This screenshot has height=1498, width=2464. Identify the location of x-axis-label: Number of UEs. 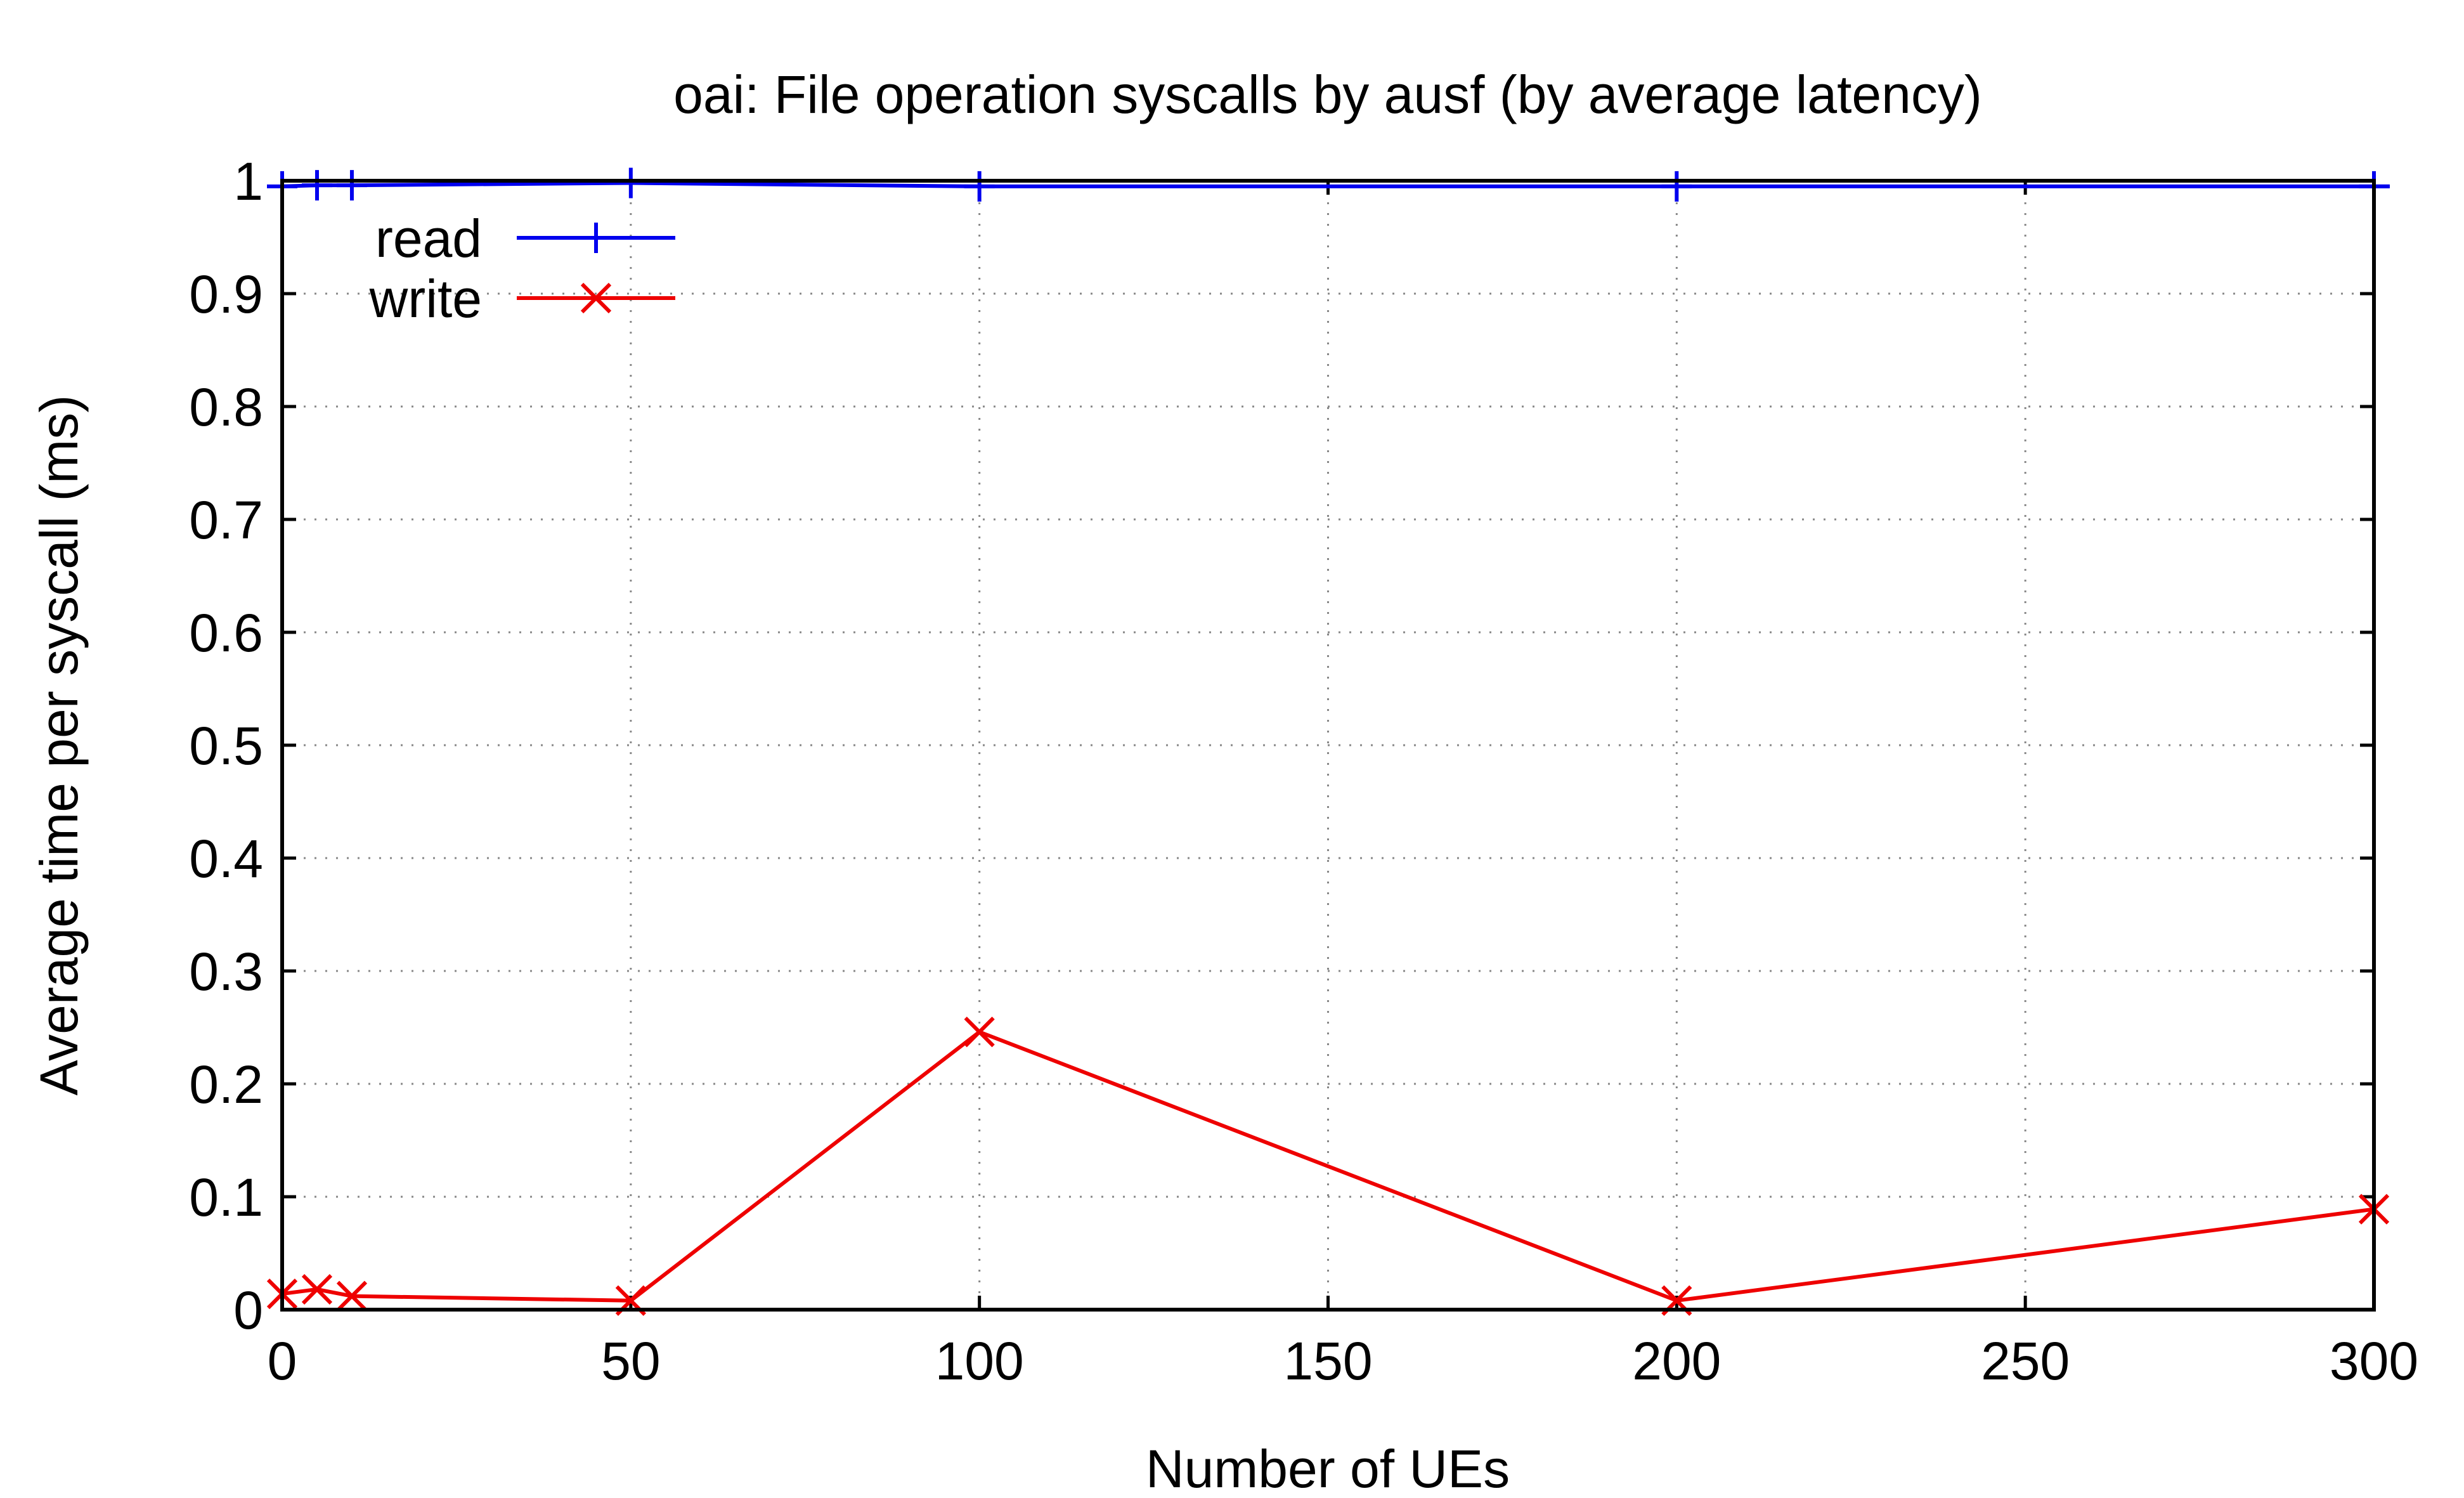
(1328, 1468).